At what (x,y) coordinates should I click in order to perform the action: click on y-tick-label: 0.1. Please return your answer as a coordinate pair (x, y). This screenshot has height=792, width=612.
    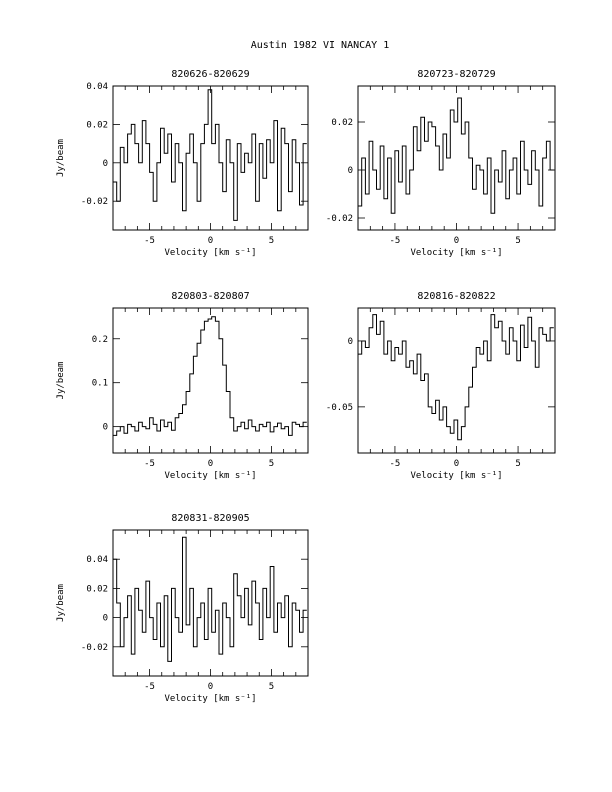
    Looking at the image, I should click on (100, 384).